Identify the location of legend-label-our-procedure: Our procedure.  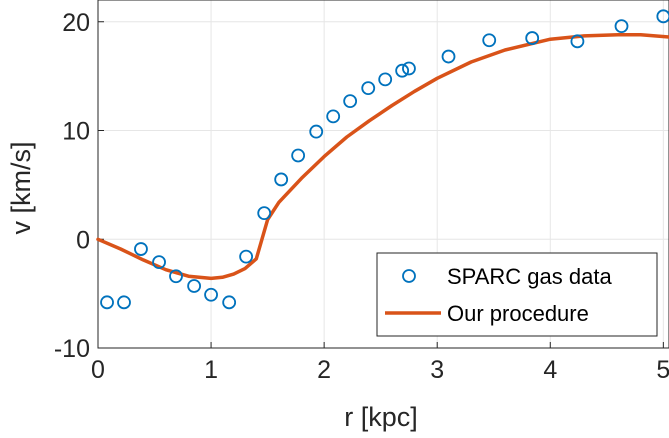
(518, 313).